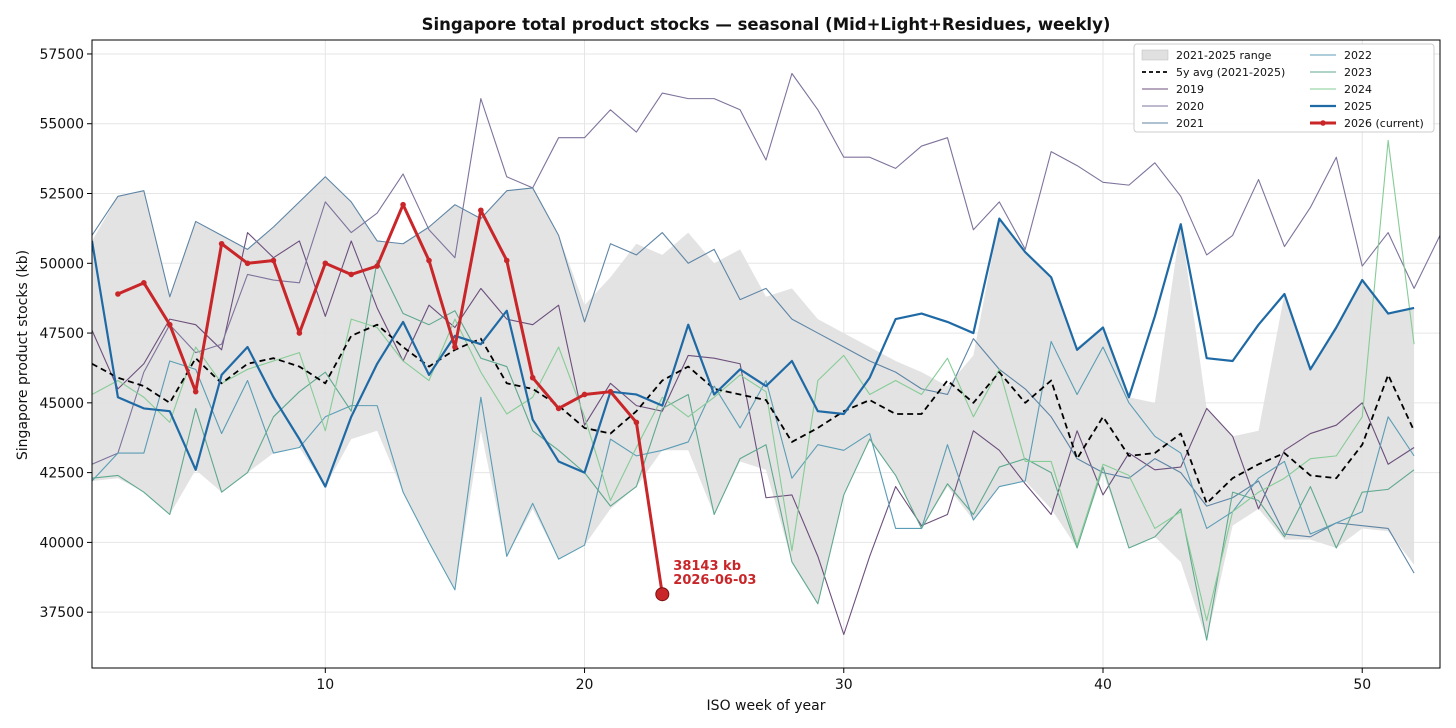 The image size is (1456, 728). I want to click on x-tick-label: 50, so click(1362, 685).